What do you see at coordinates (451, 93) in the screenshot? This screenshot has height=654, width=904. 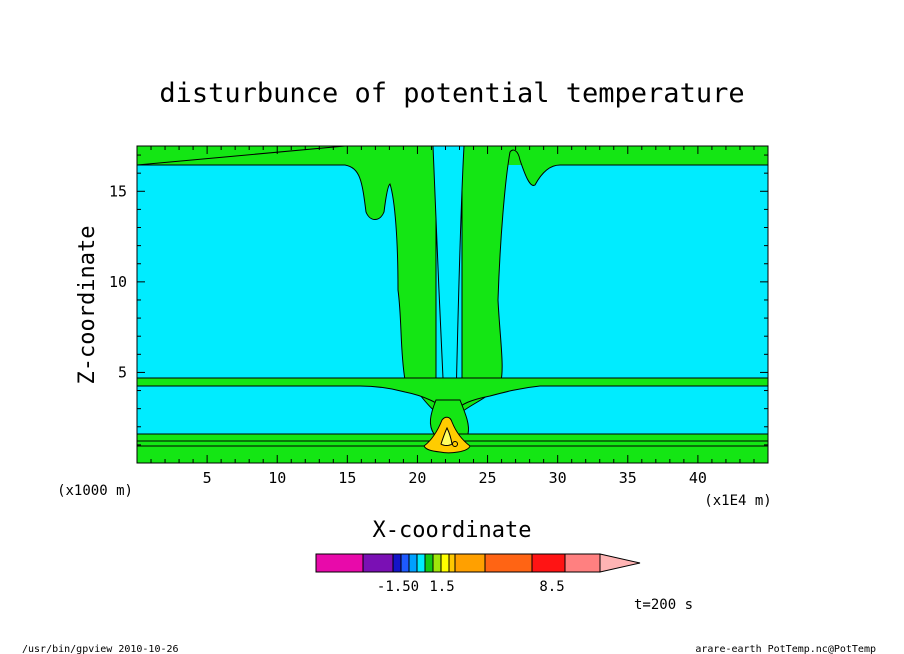 I see `chart-title: disturbunce of potential temperature` at bounding box center [451, 93].